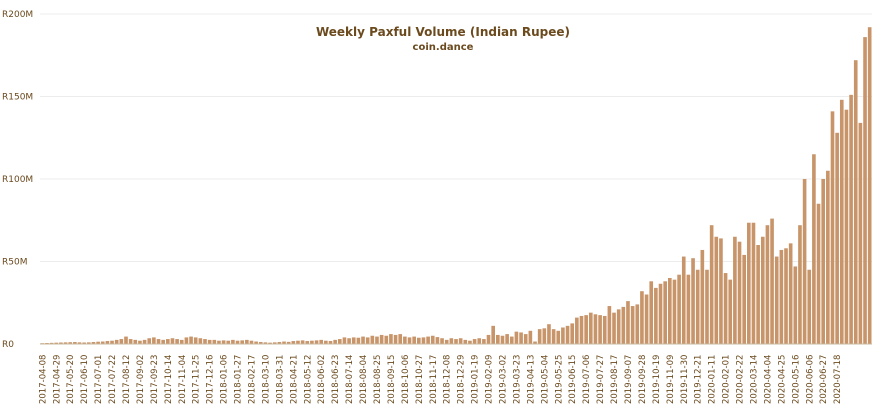 Image resolution: width=881 pixels, height=408 pixels. Describe the element at coordinates (155, 379) in the screenshot. I see `x-tick-label: 2017-09-23` at that location.